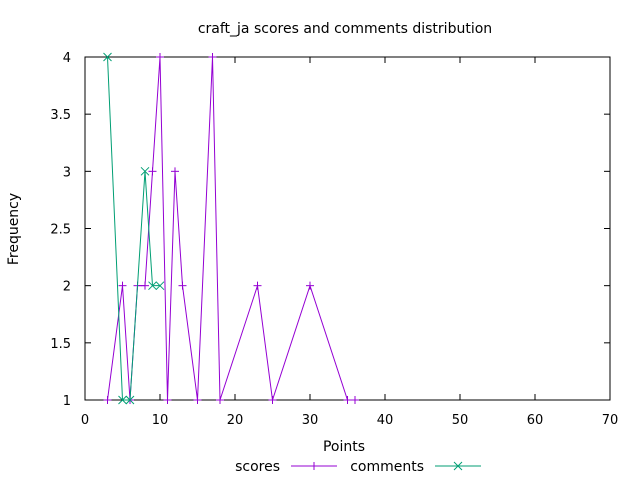  I want to click on x-tick-label: 40, so click(385, 420).